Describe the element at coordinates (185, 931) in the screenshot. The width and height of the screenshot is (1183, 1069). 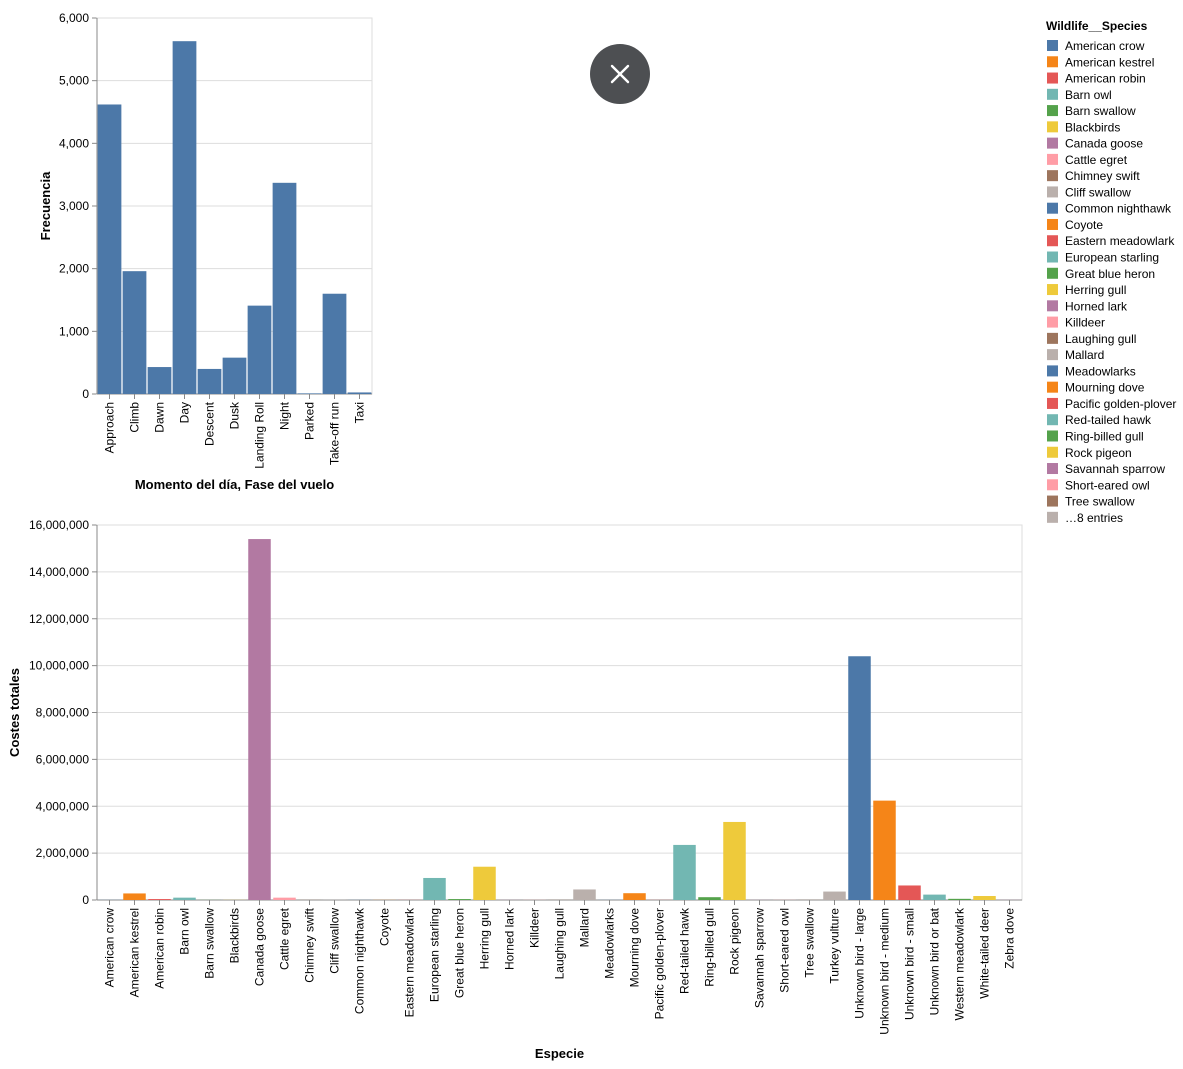
I see `x-tick-label: Barn owl` at that location.